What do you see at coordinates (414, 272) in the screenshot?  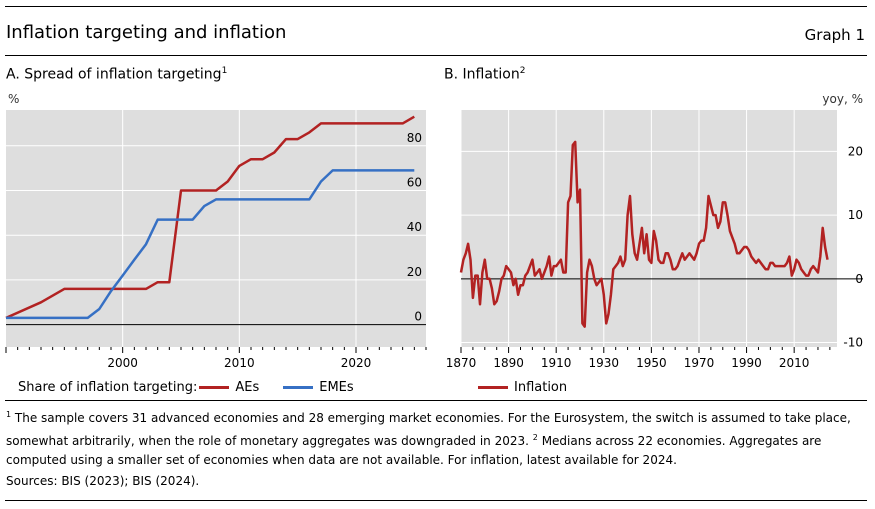 I see `panel-a-y-tick-label: 20` at bounding box center [414, 272].